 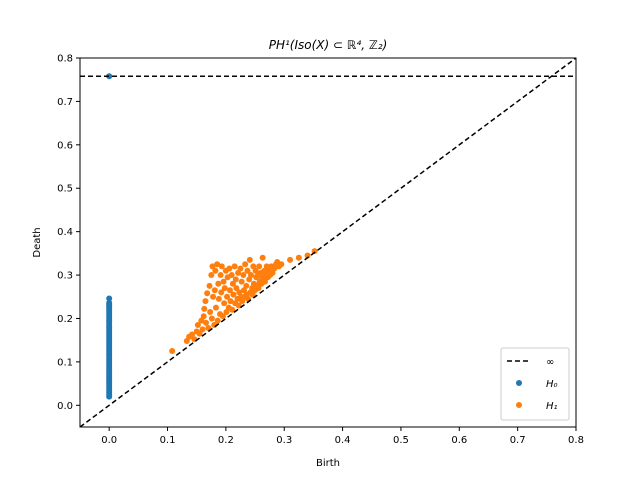 I want to click on y-tick-label: 0.2, so click(x=65, y=319).